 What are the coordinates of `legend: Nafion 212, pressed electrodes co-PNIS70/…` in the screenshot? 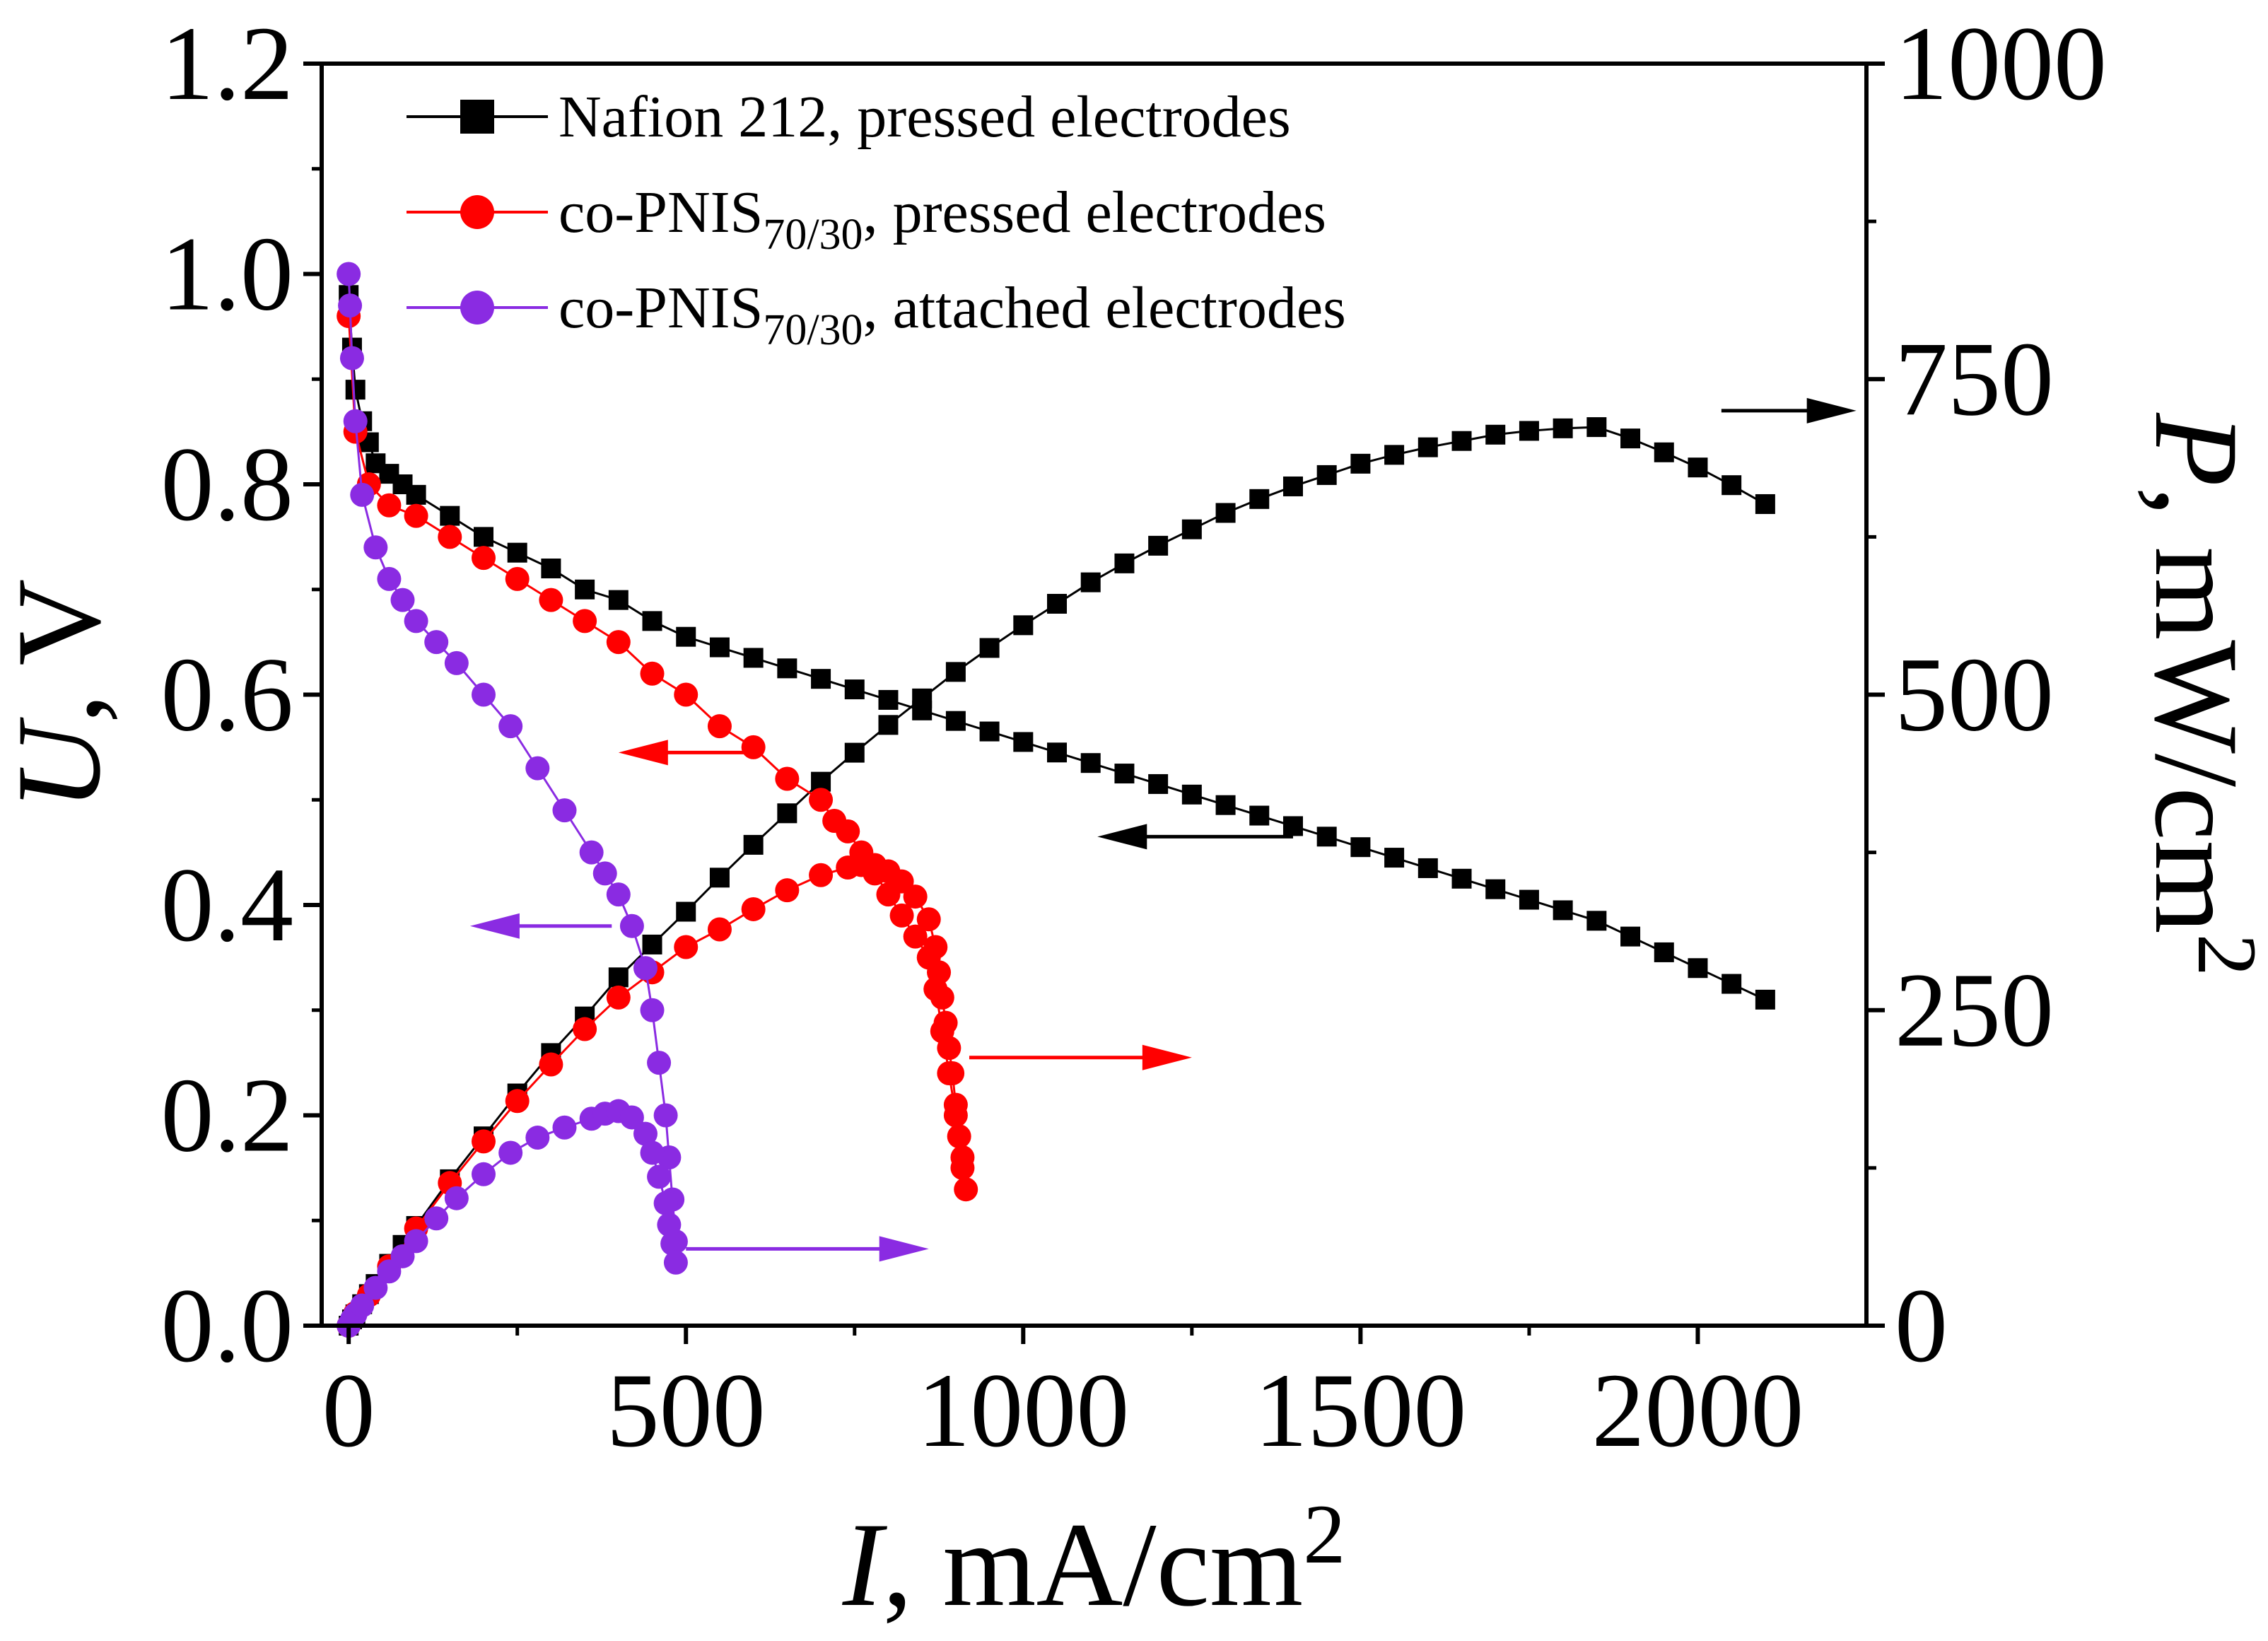 It's located at (876, 219).